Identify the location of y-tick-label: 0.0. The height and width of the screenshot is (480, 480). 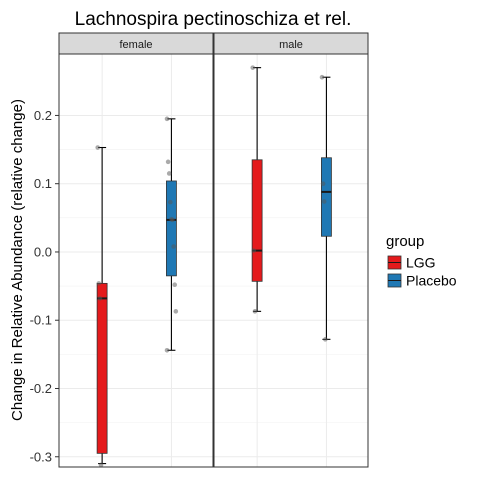
(43, 251).